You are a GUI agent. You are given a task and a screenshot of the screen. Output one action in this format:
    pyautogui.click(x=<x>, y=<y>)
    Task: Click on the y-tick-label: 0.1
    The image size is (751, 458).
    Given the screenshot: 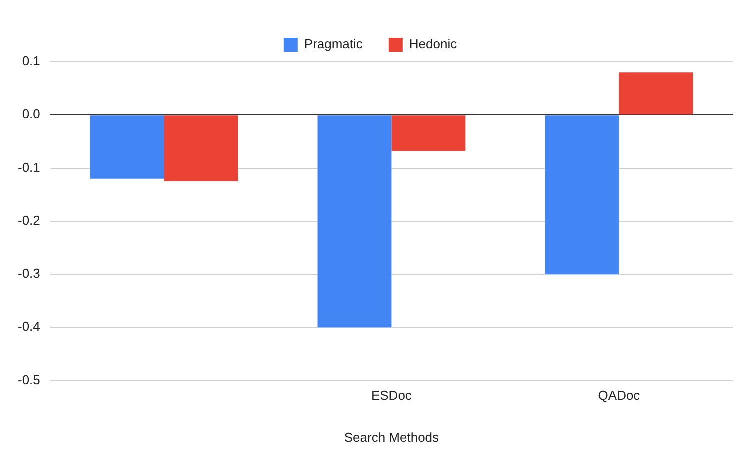 What is the action you would take?
    pyautogui.click(x=31, y=61)
    